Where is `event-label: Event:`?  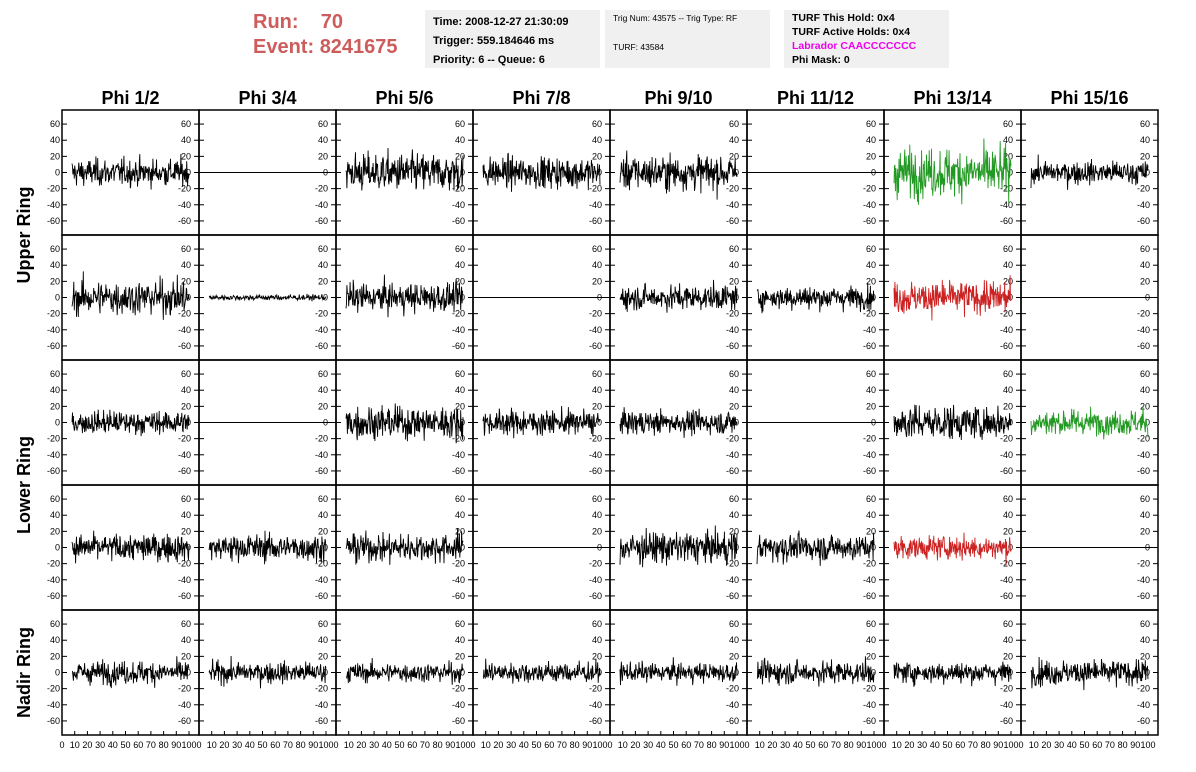 event-label: Event: is located at coordinates (284, 47).